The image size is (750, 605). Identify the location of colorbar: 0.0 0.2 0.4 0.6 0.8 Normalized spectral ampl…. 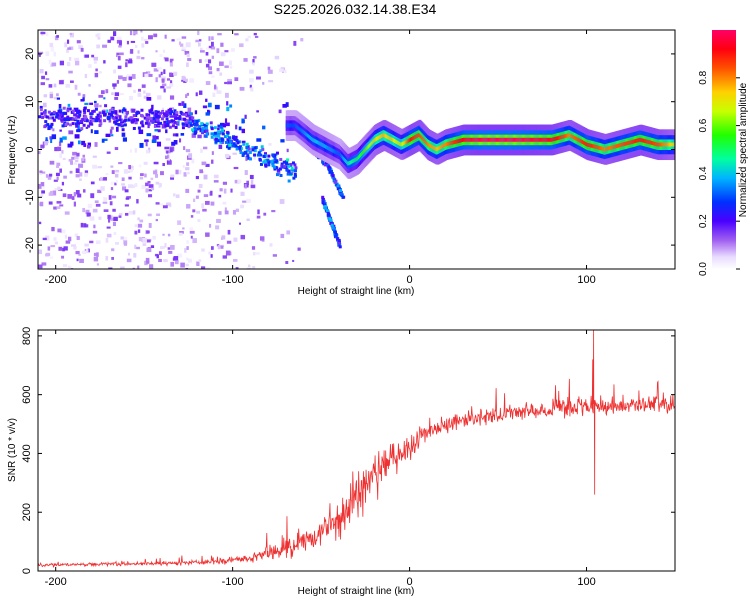
(723, 153).